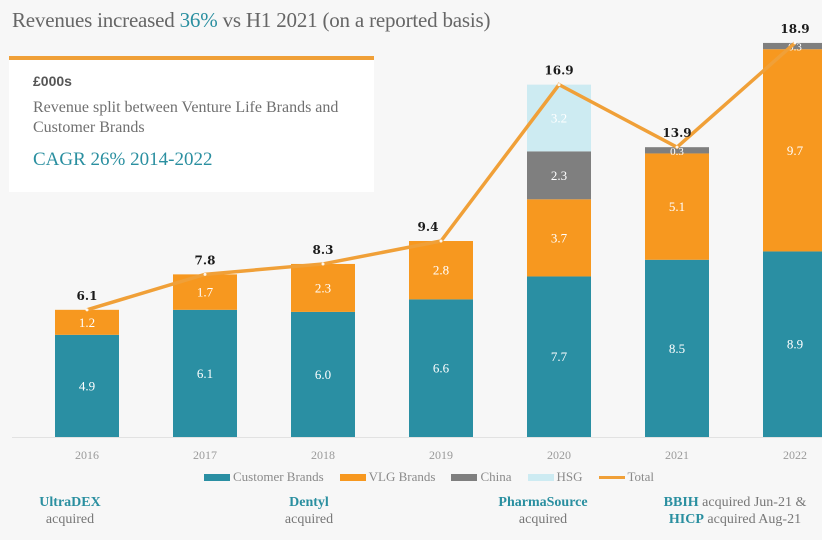  I want to click on acquisition-name: UltraDEX, so click(70, 502).